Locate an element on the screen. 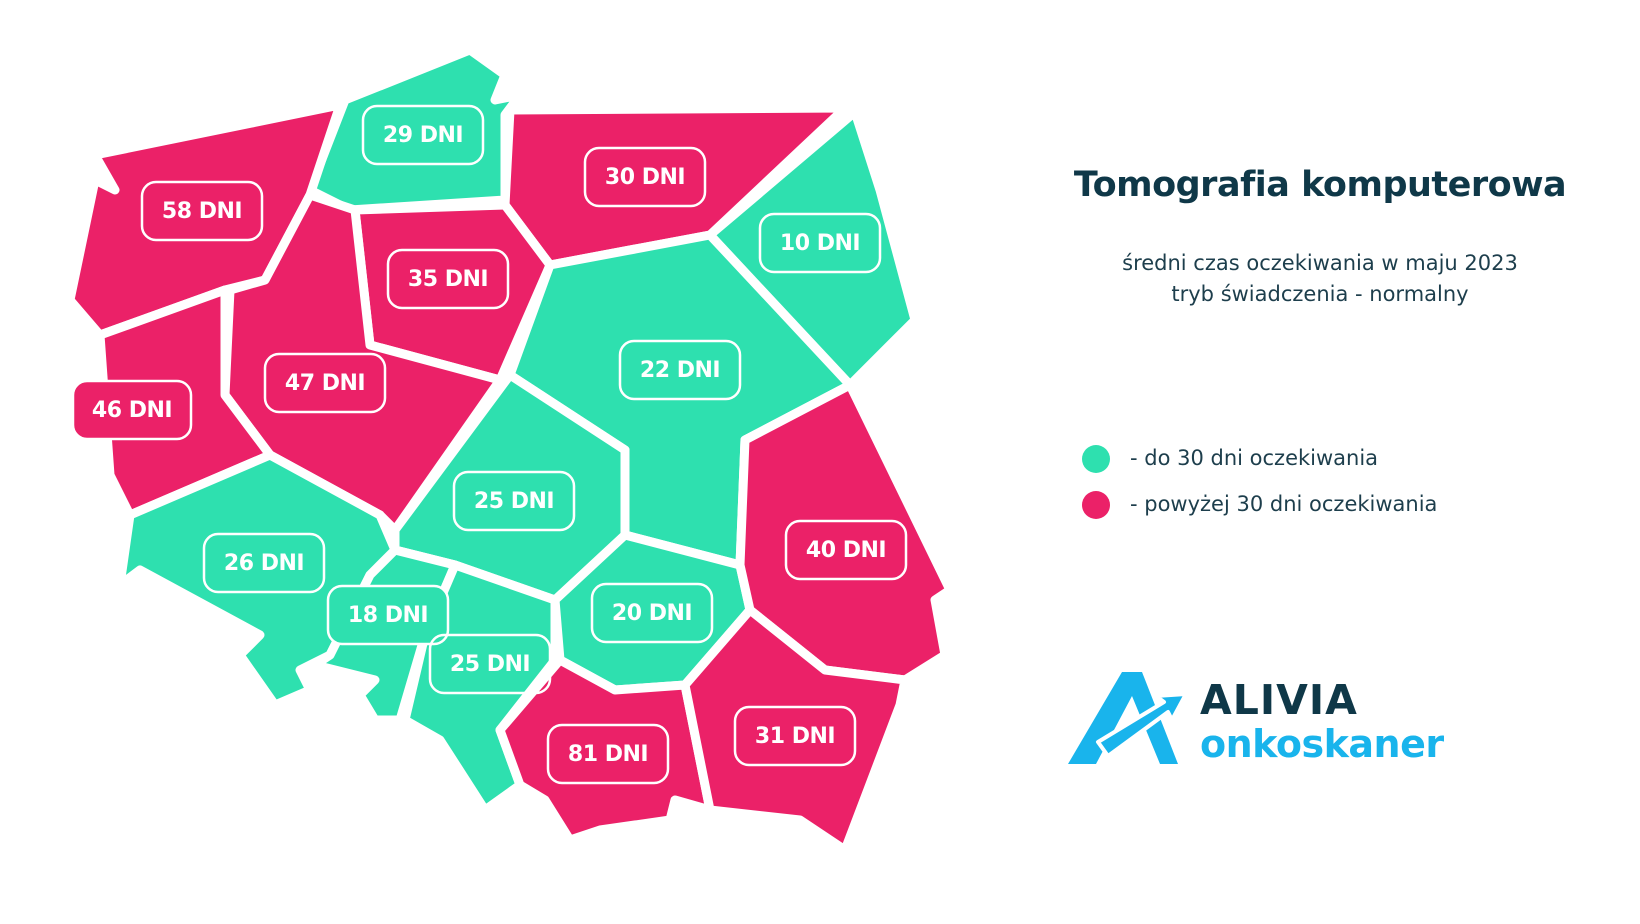 The image size is (1640, 924). region-podlaskie is located at coordinates (812, 248).